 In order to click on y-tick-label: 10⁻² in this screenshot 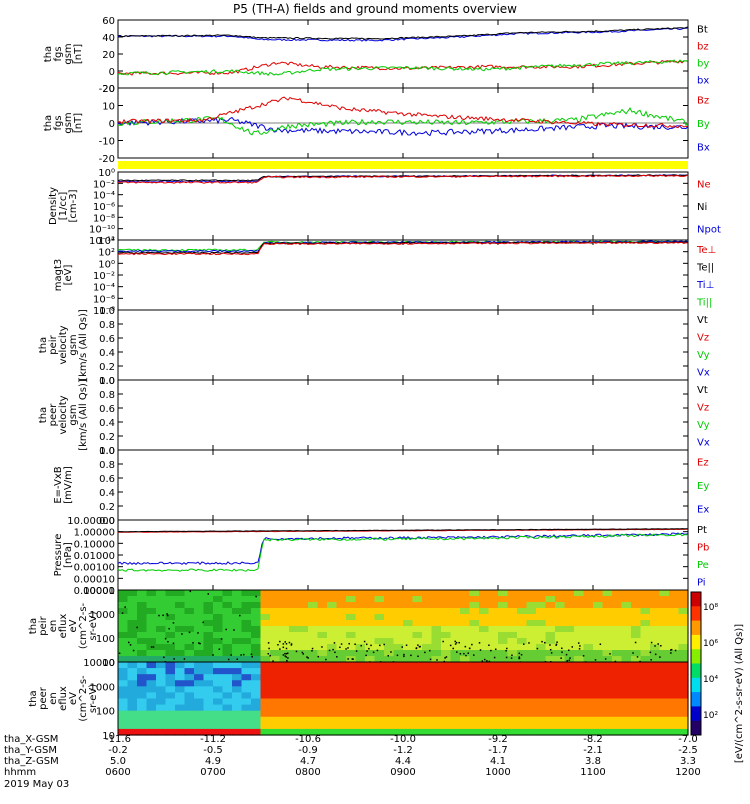, I will do `click(104, 276)`.